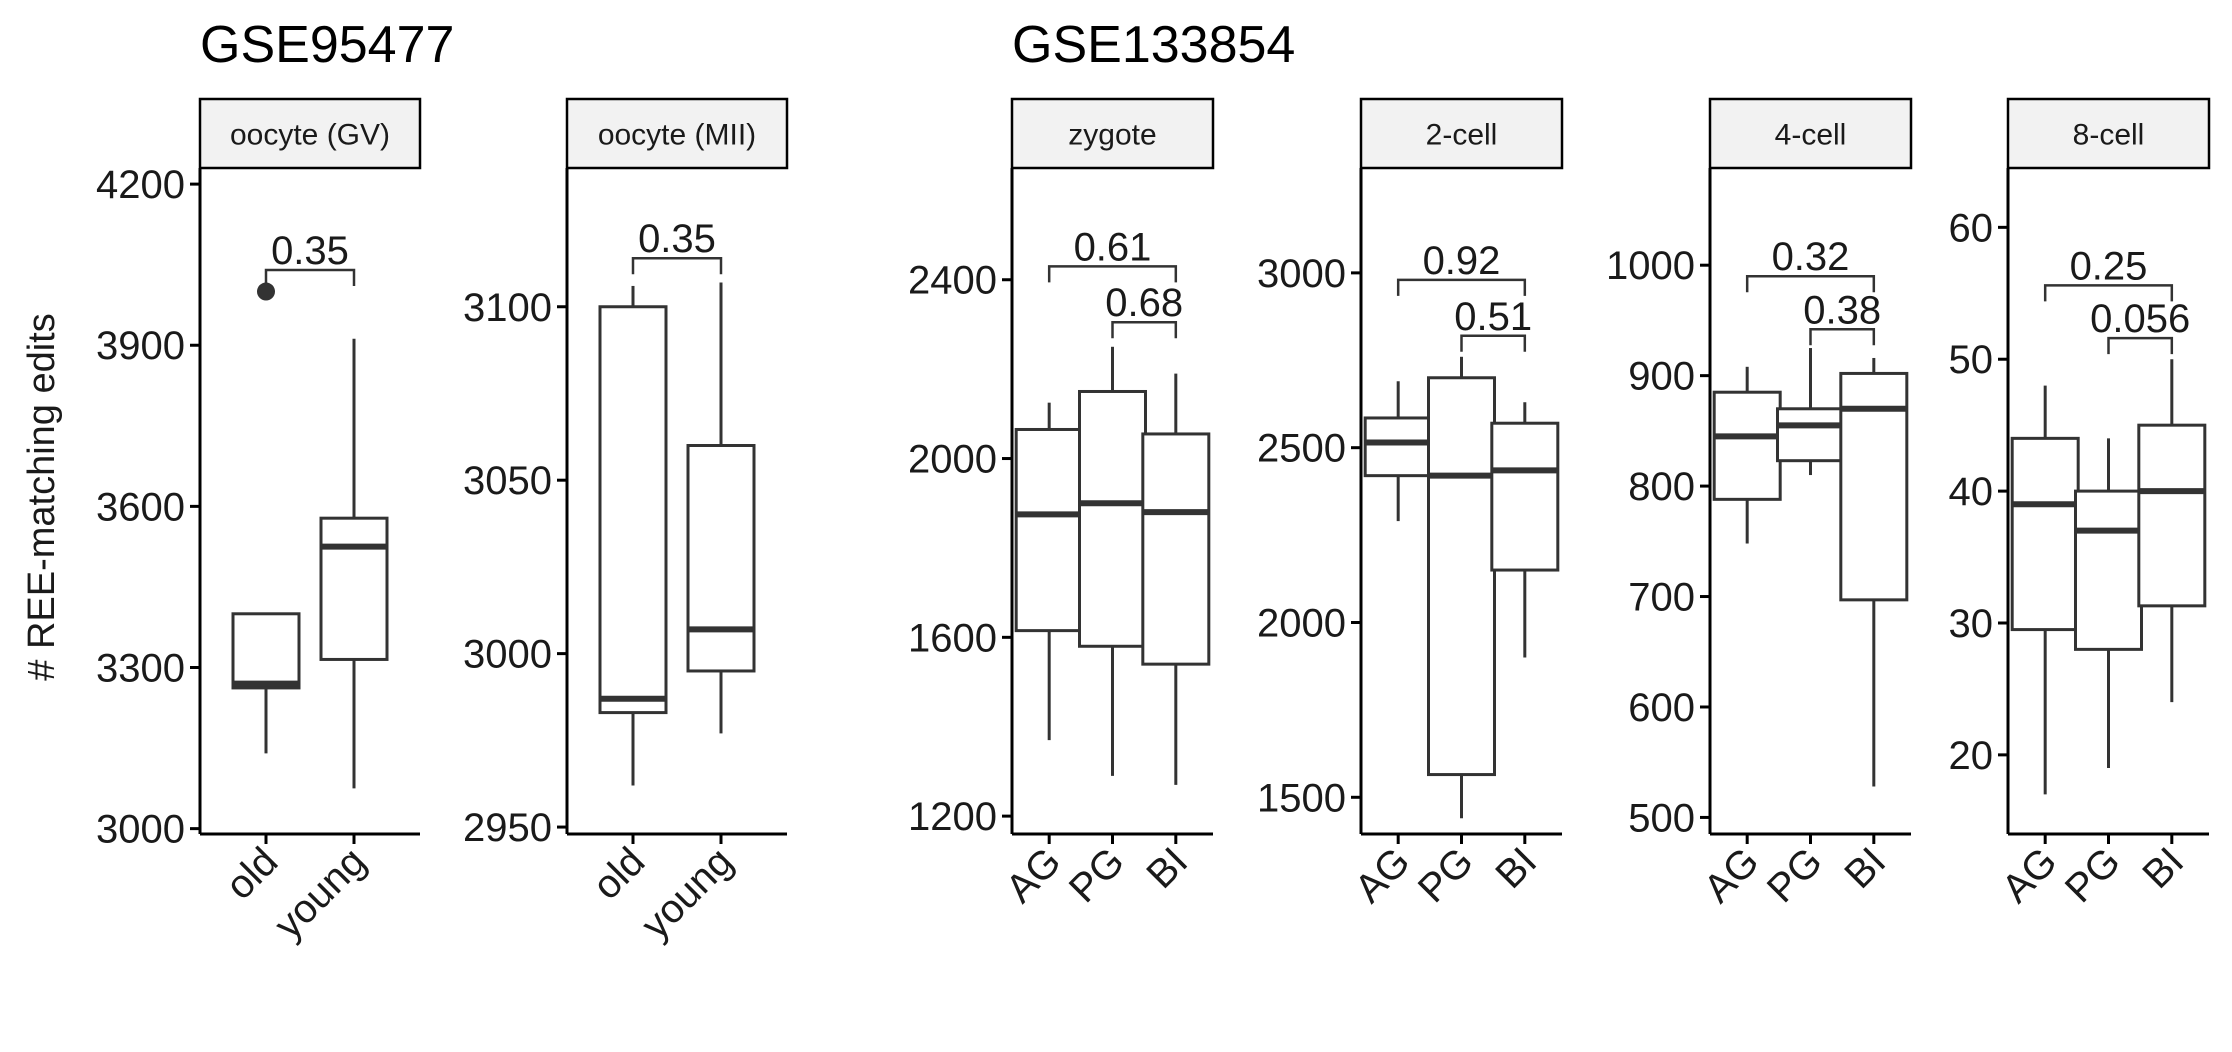 This screenshot has width=2232, height=1052. What do you see at coordinates (1144, 303) in the screenshot?
I see `p-value-label: 0.68` at bounding box center [1144, 303].